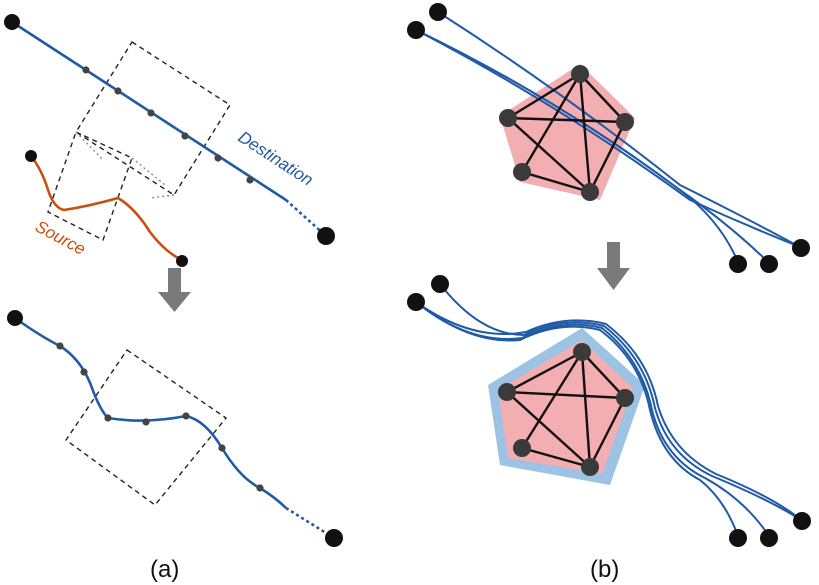 Image resolution: width=819 pixels, height=585 pixels. What do you see at coordinates (146, 427) in the screenshot?
I see `selection-box-result` at bounding box center [146, 427].